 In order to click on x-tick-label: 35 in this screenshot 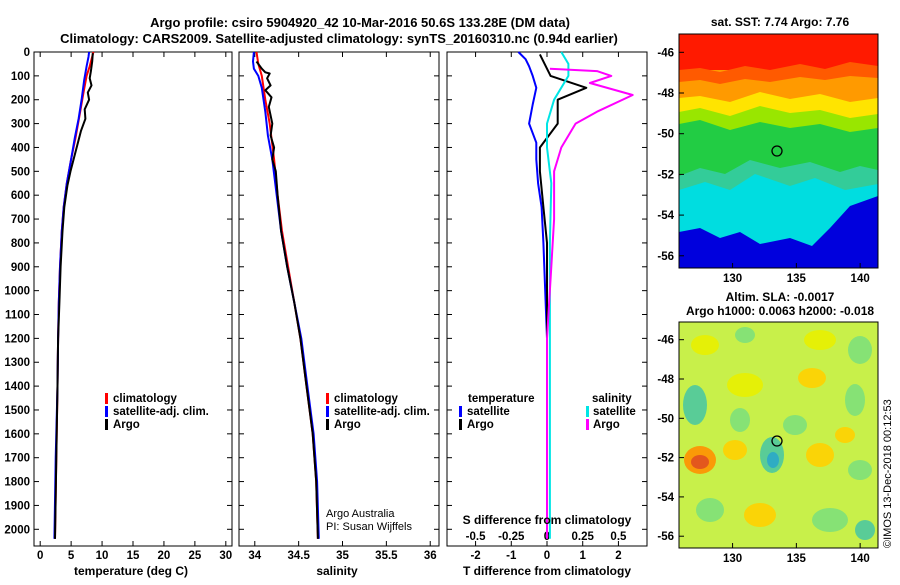, I will do `click(342, 556)`.